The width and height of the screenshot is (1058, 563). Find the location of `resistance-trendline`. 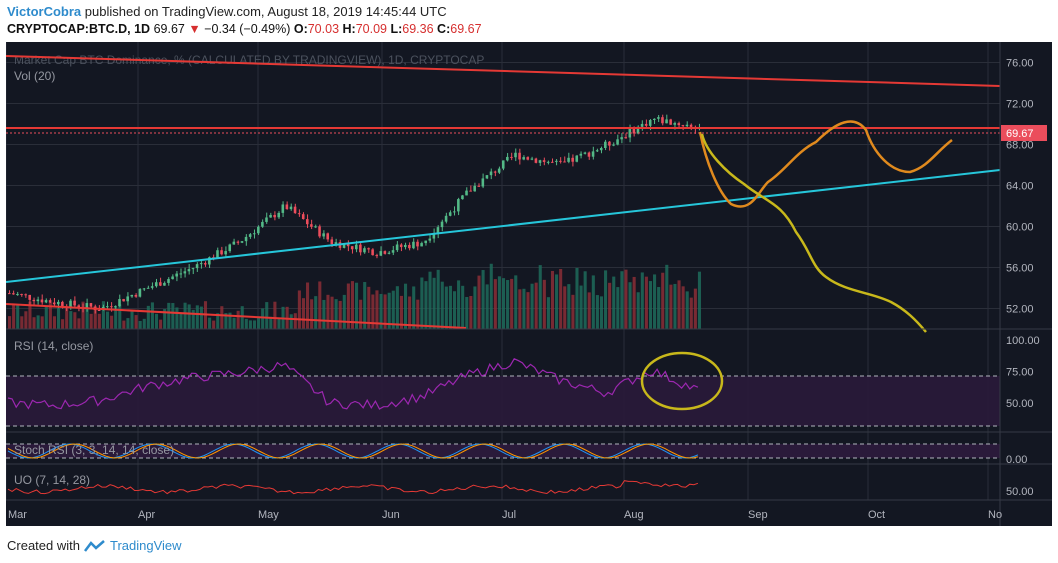

resistance-trendline is located at coordinates (503, 71).